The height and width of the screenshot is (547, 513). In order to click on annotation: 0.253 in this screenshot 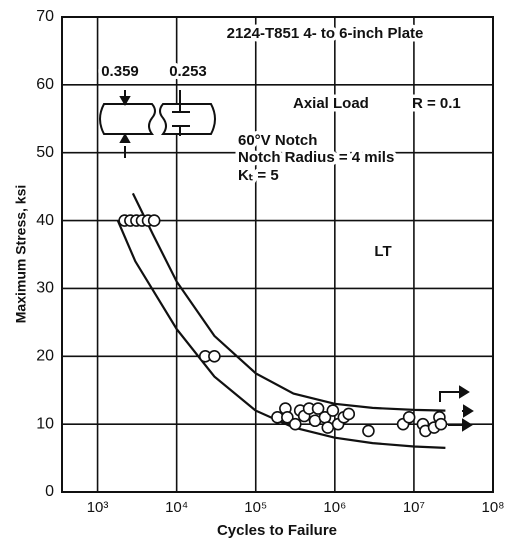, I will do `click(188, 71)`.